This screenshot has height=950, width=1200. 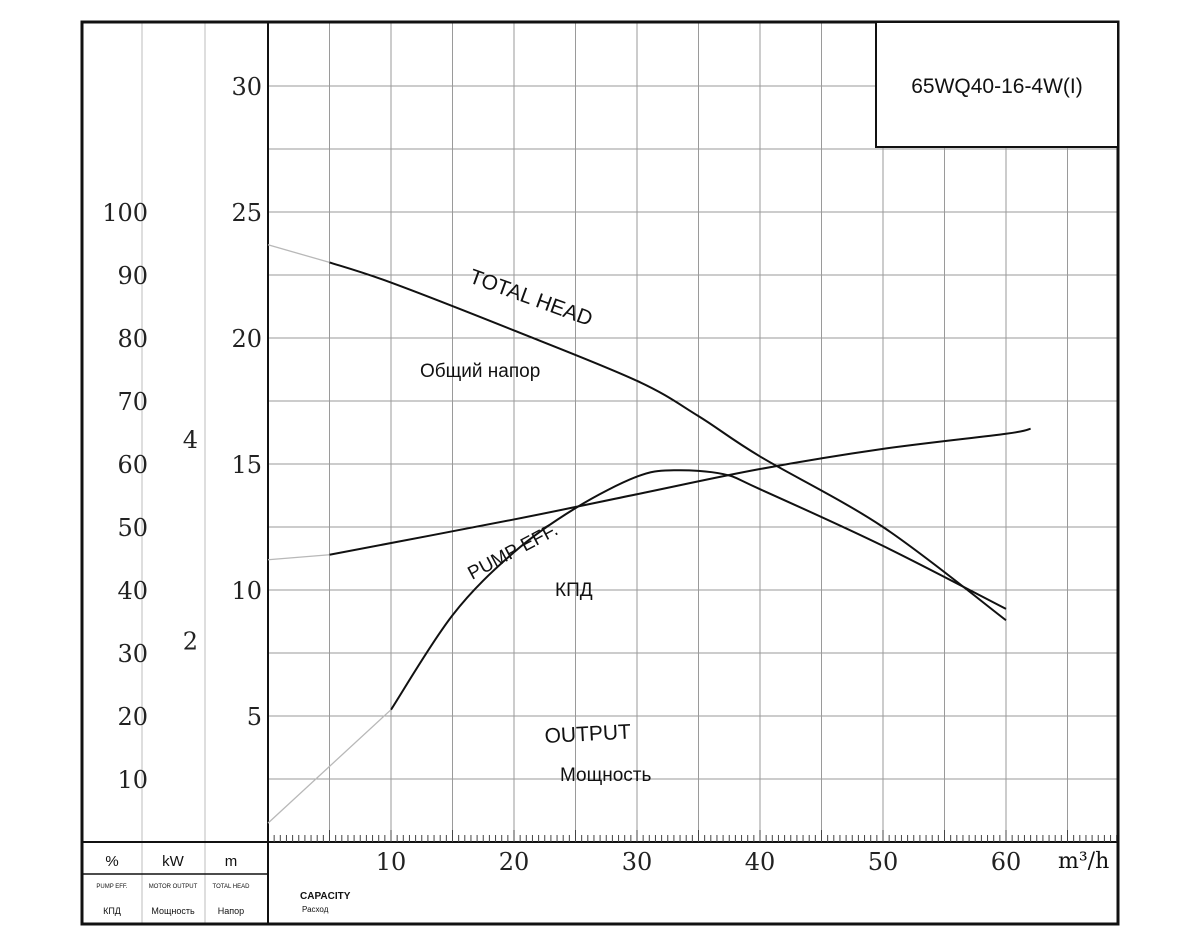 What do you see at coordinates (132, 276) in the screenshot?
I see `eff-tick-label: 90` at bounding box center [132, 276].